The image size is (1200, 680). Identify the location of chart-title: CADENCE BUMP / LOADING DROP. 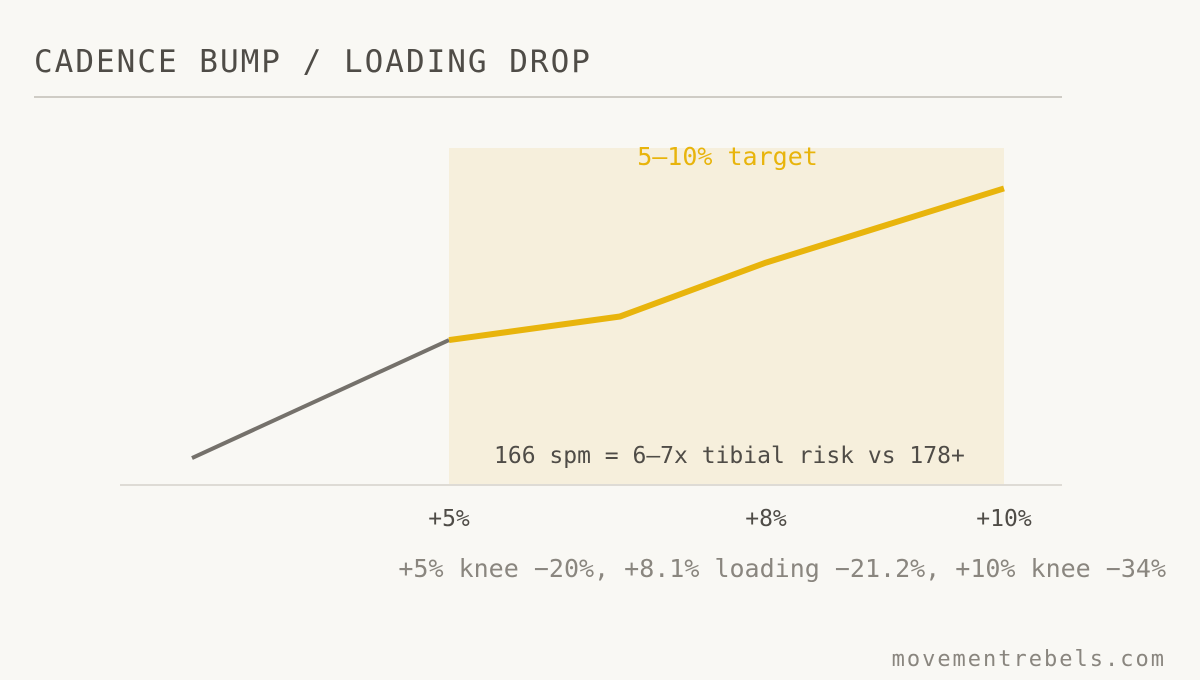
(313, 62).